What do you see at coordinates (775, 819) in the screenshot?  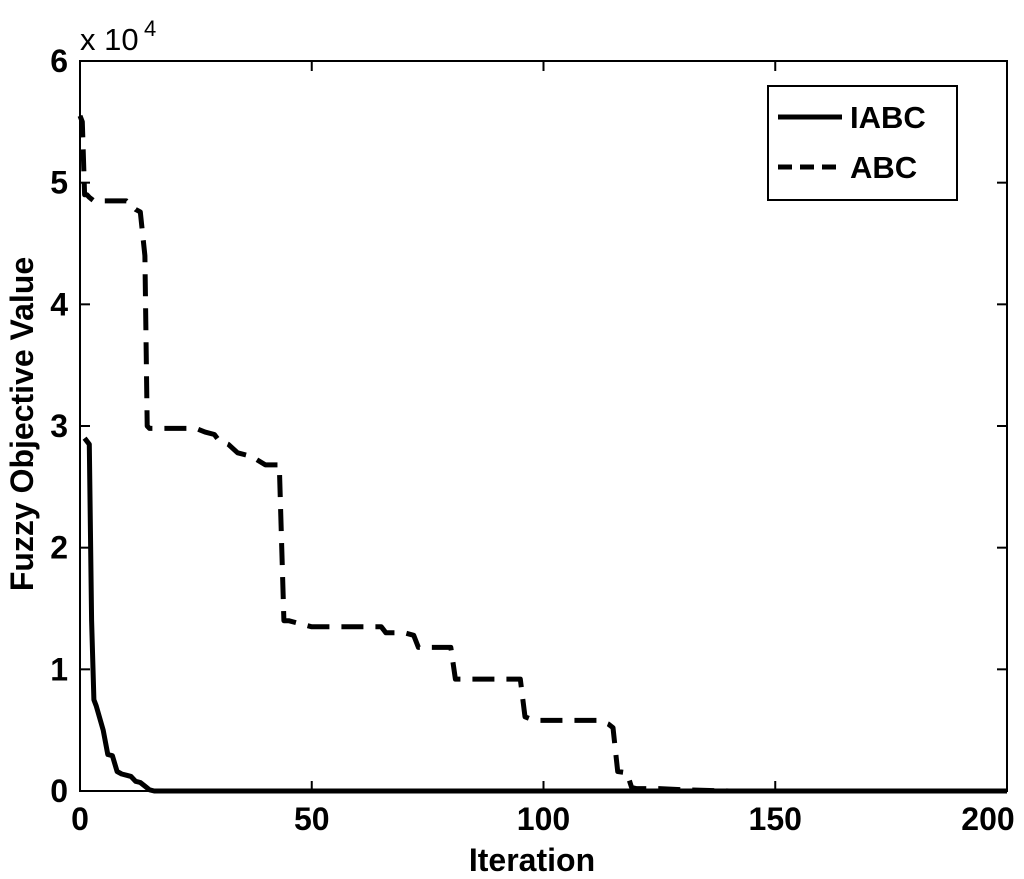 I see `x-tick-label: 150` at bounding box center [775, 819].